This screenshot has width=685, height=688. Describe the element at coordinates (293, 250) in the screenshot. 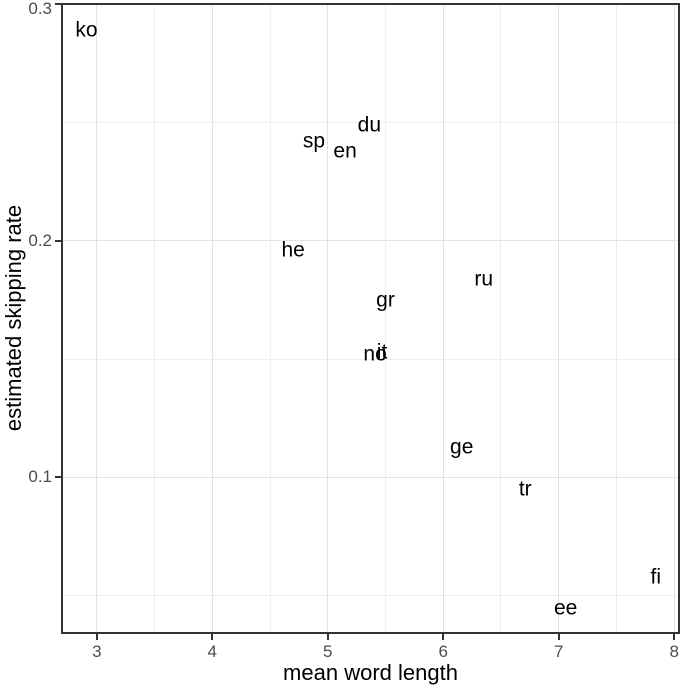

I see `point-label-he: he` at that location.